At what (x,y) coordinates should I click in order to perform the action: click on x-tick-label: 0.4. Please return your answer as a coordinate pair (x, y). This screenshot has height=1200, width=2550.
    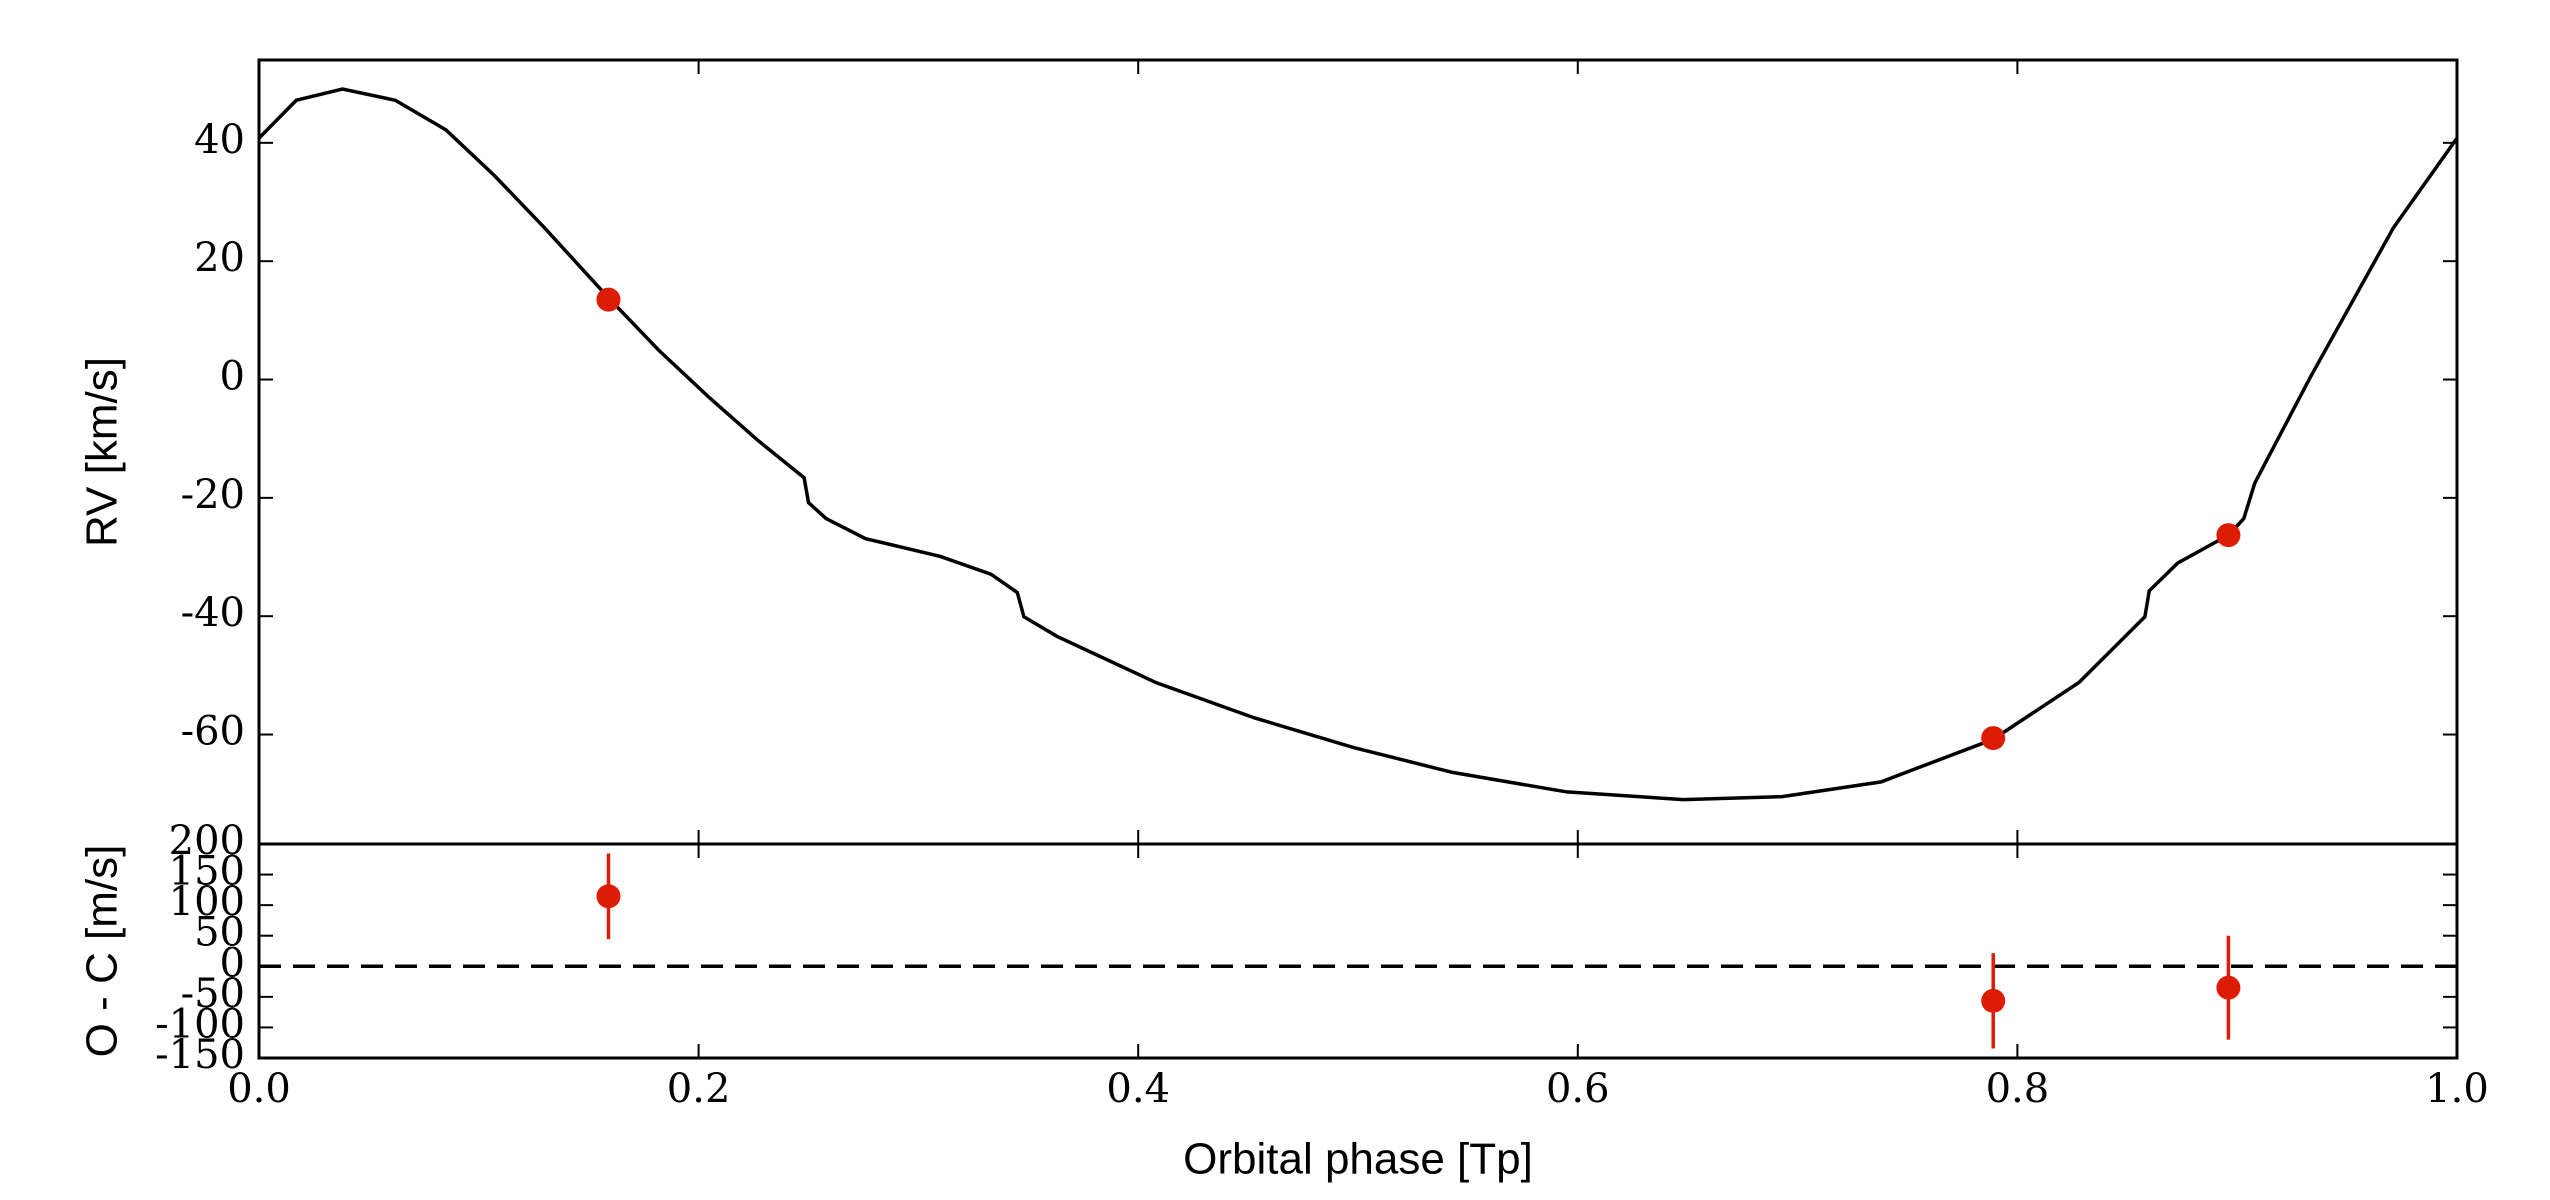
    Looking at the image, I should click on (1138, 1089).